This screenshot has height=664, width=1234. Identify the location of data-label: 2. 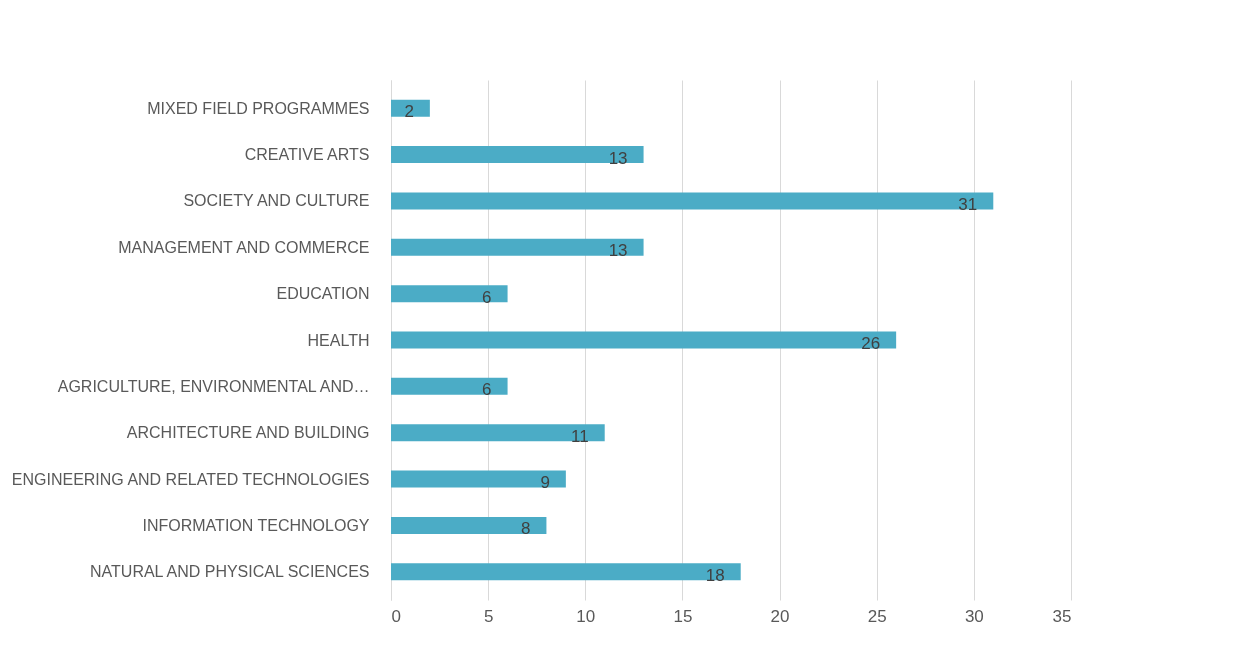
(409, 112).